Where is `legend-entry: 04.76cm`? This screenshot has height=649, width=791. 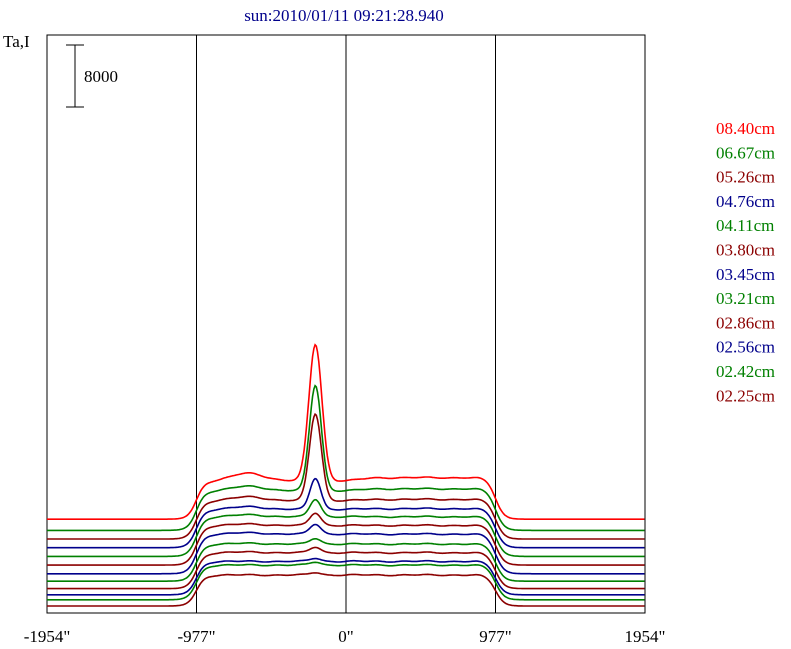
legend-entry: 04.76cm is located at coordinates (745, 201).